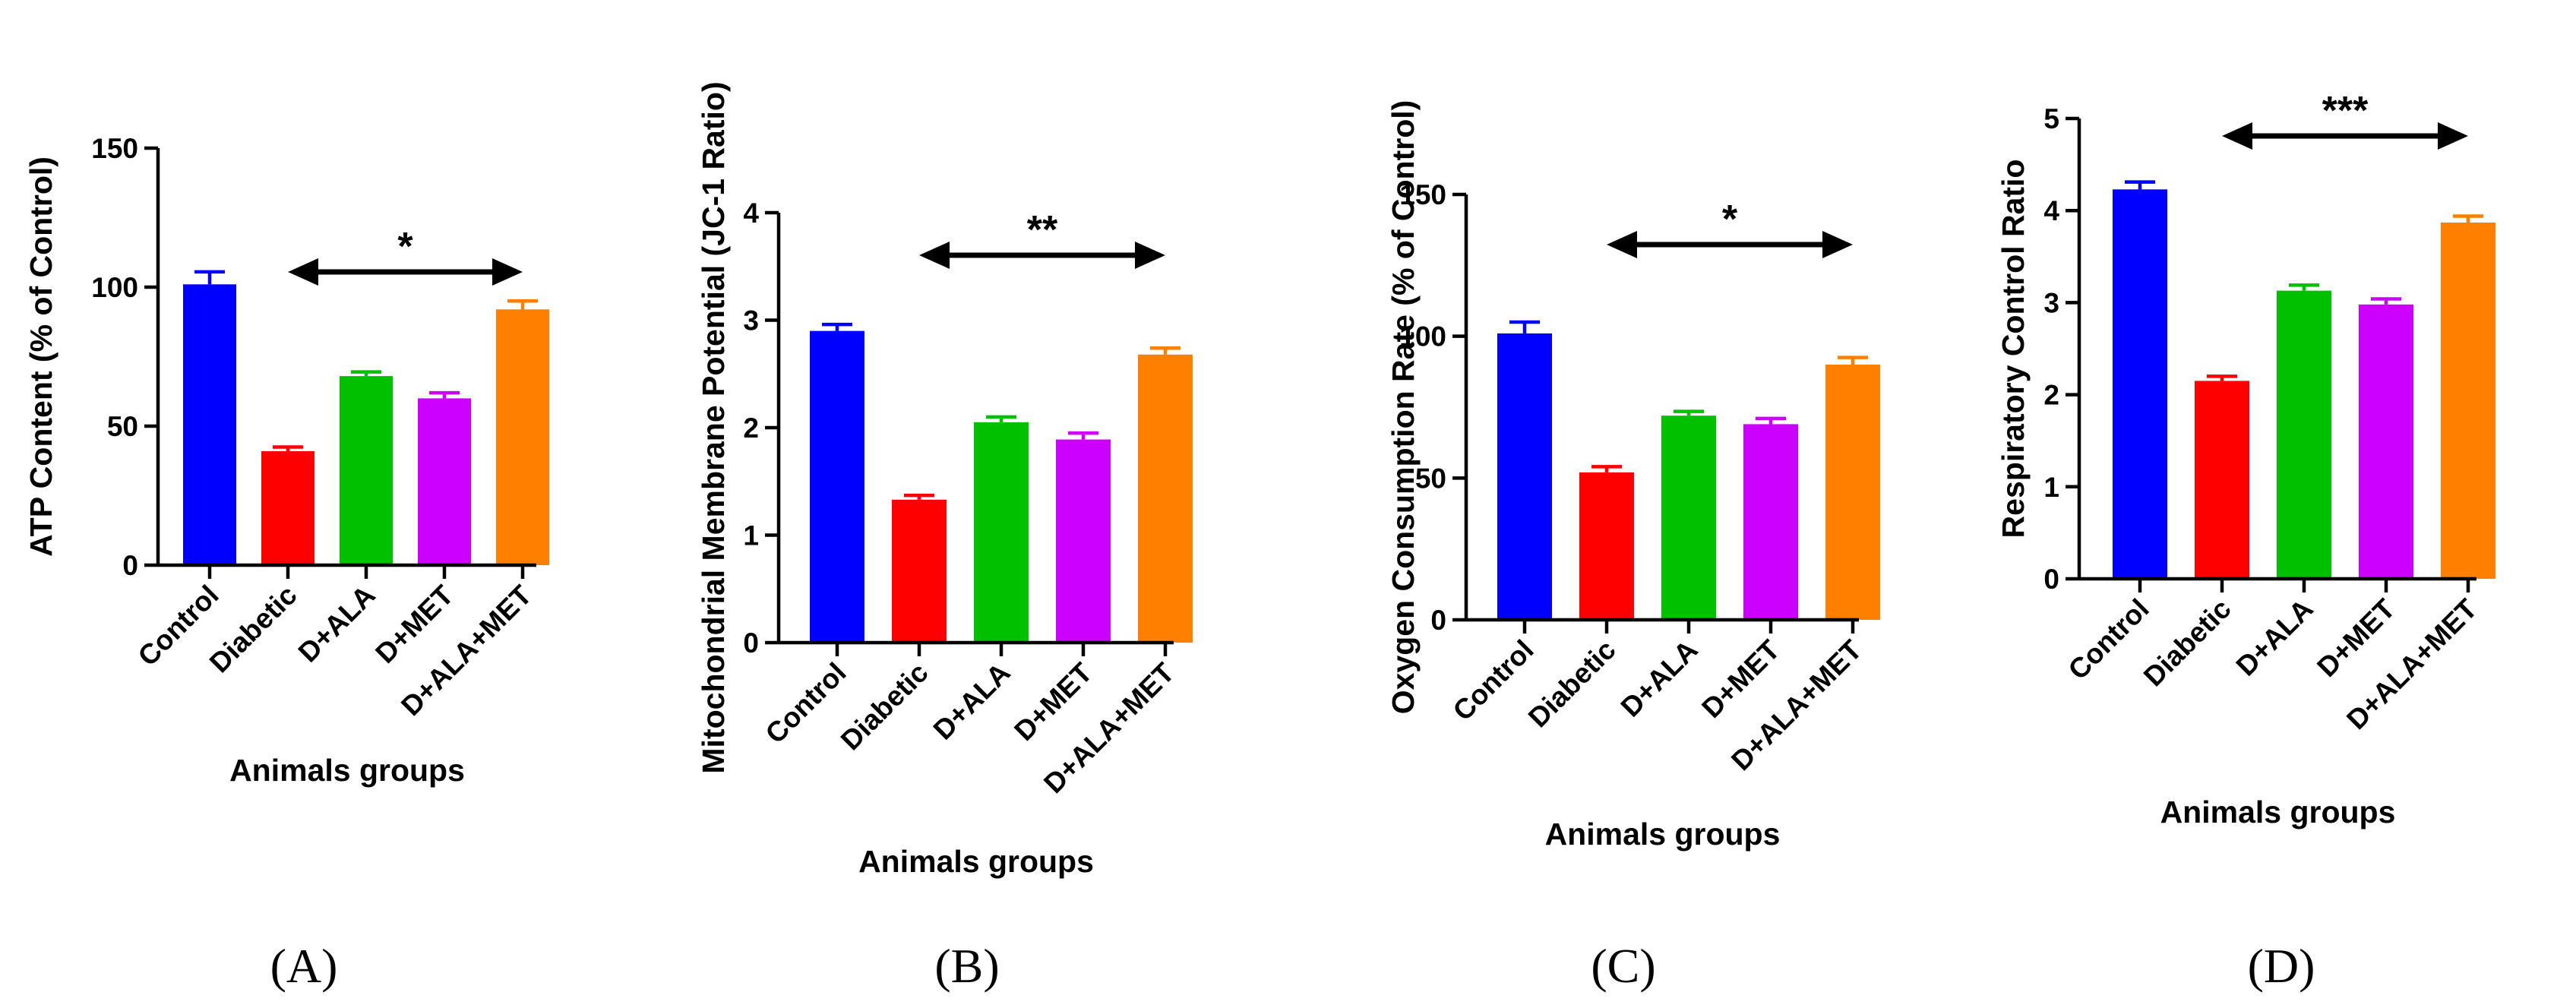  What do you see at coordinates (972, 701) in the screenshot?
I see `chart-b-category-label-2: D+ALA` at bounding box center [972, 701].